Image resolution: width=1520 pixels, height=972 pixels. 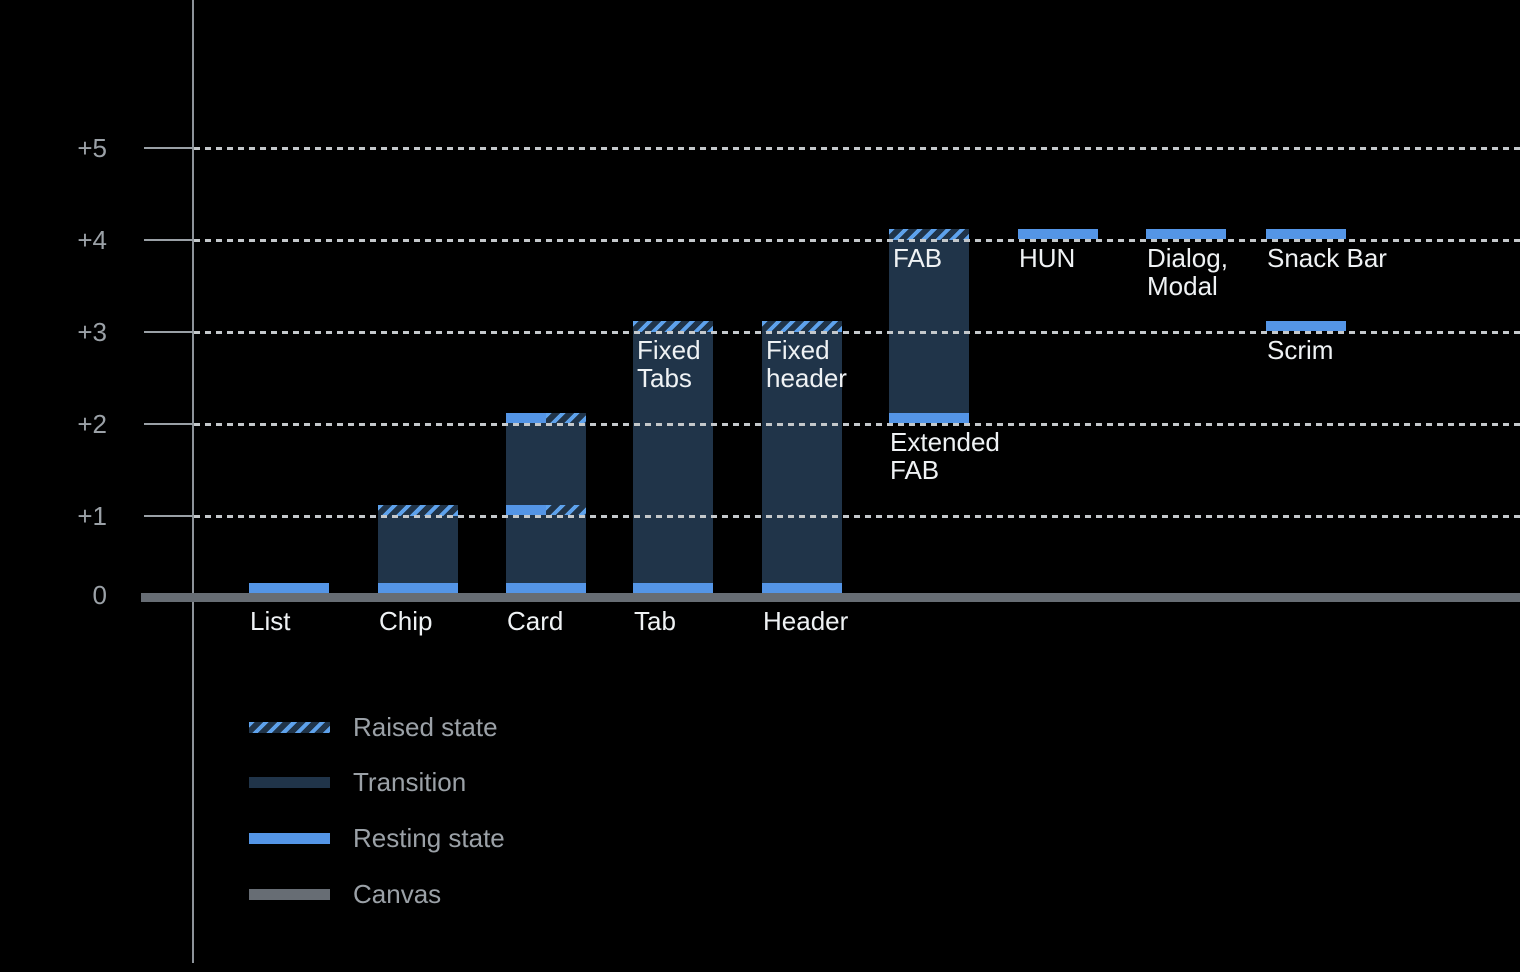 What do you see at coordinates (1058, 234) in the screenshot?
I see `bar-hun-resting` at bounding box center [1058, 234].